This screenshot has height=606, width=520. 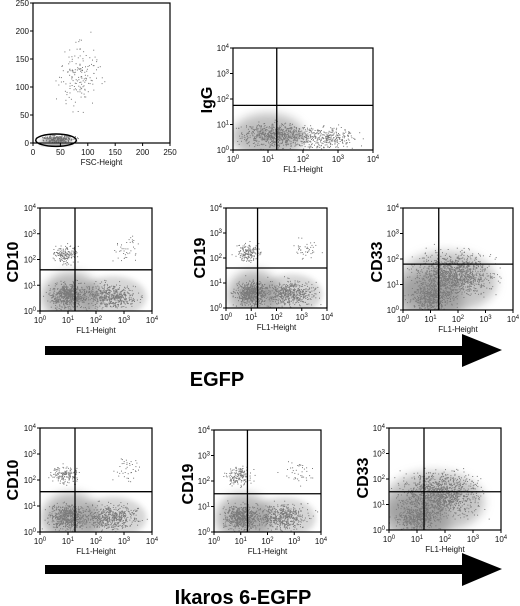 What do you see at coordinates (60, 152) in the screenshot?
I see `x-tick-label: 50` at bounding box center [60, 152].